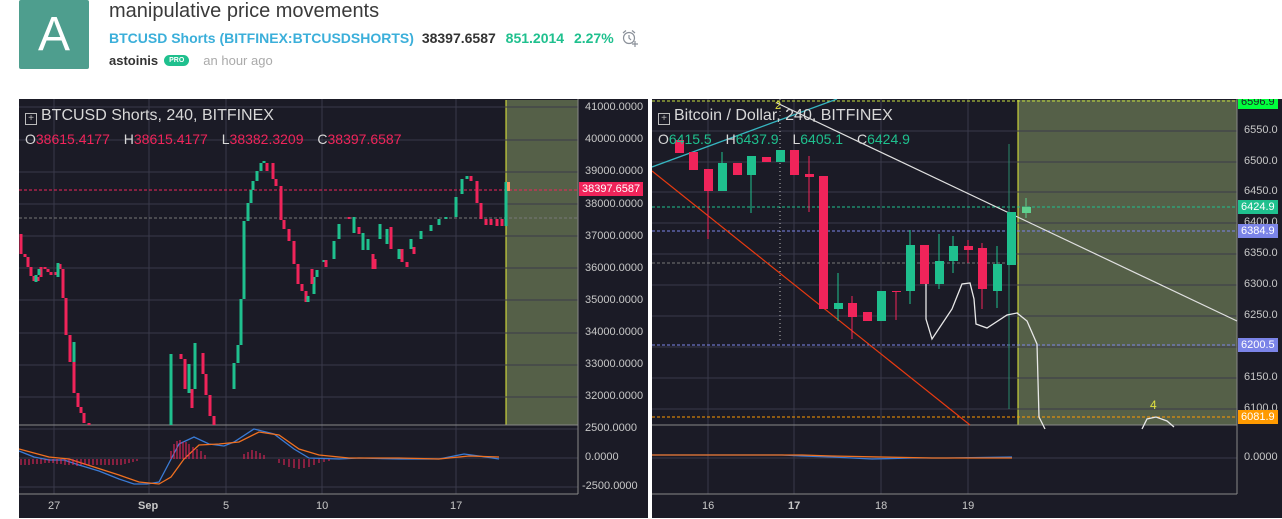 This screenshot has width=1282, height=519. Describe the element at coordinates (757, 139) in the screenshot. I see `high-value: 6437.9` at that location.